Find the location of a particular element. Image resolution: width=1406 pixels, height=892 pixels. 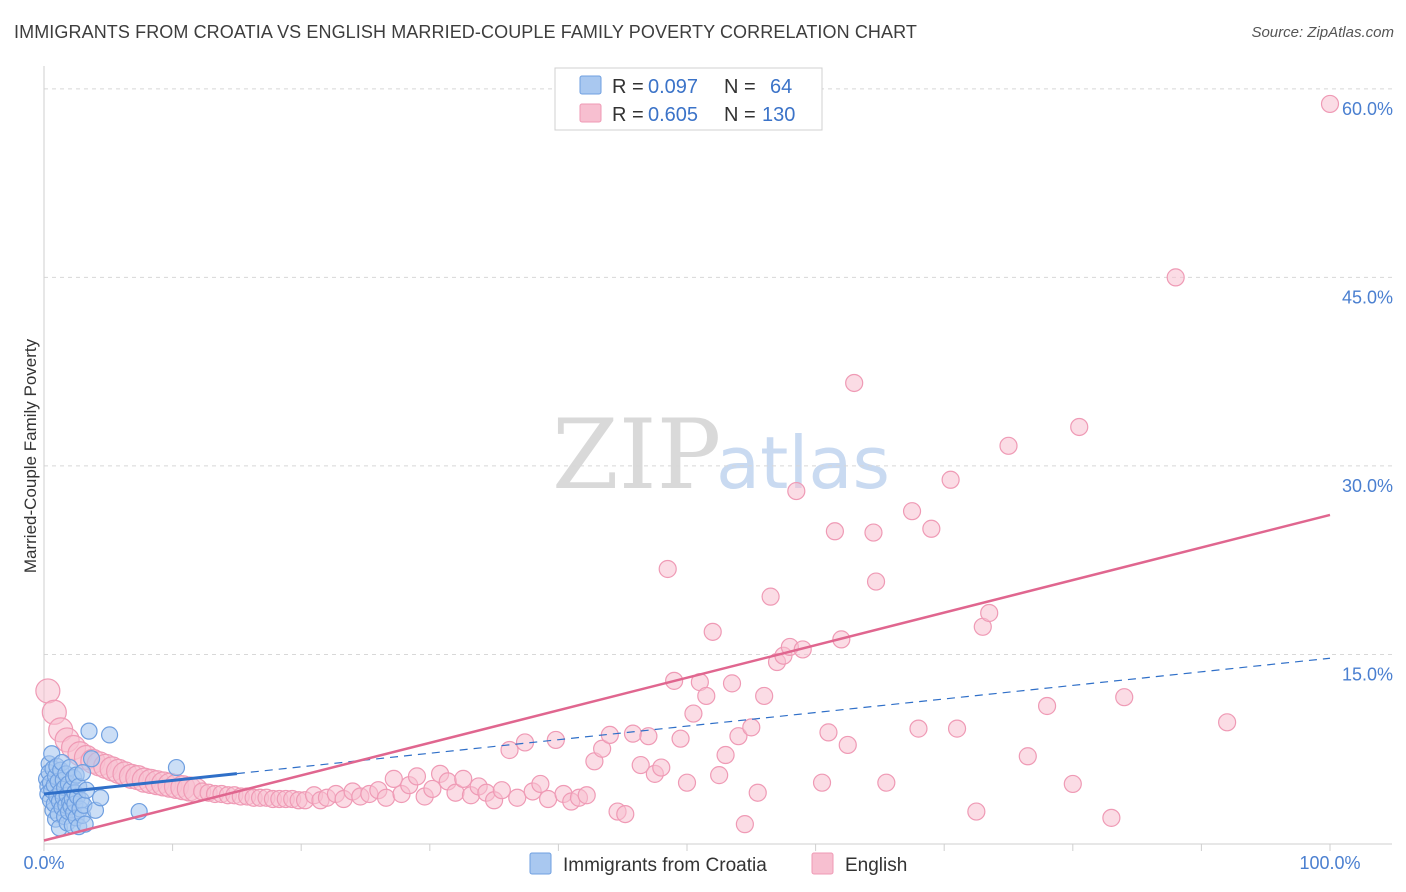

y-tick-label: 60.0% is located at coordinates (1367, 109).